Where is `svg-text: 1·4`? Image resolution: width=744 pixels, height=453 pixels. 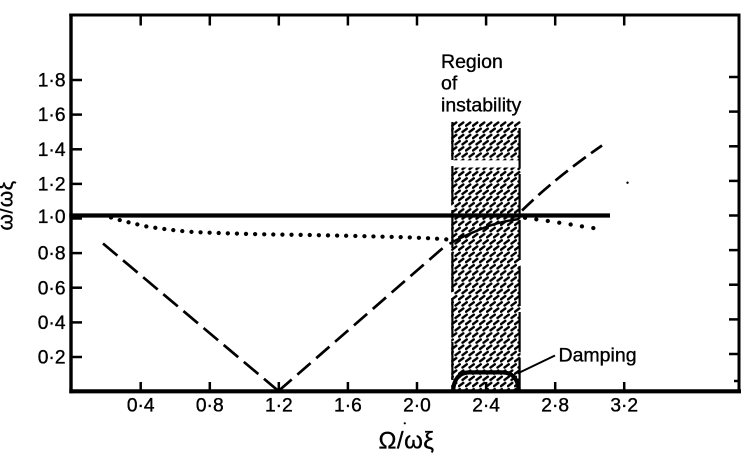
svg-text: 1·4 is located at coordinates (52, 150).